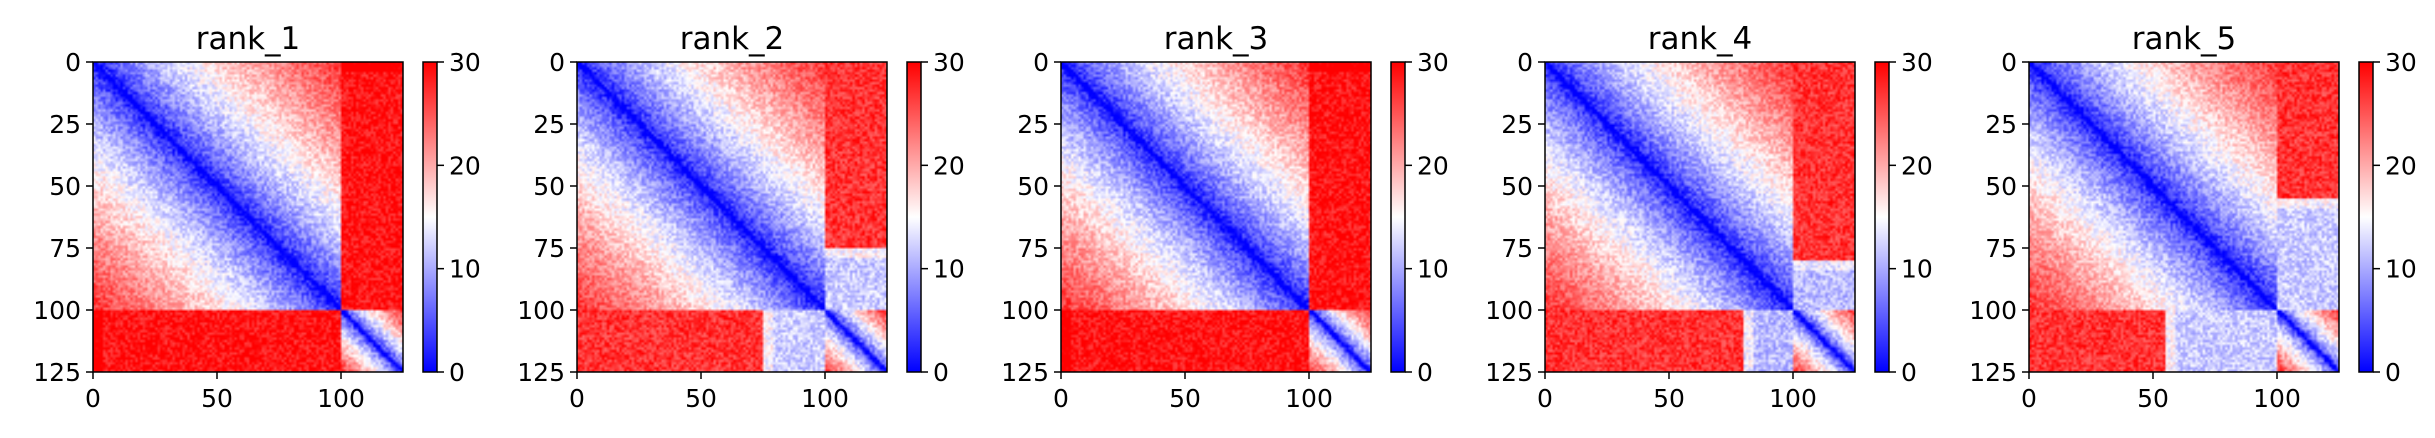 The height and width of the screenshot is (438, 2435). Describe the element at coordinates (248, 39) in the screenshot. I see `subplot-title: rank_1` at that location.